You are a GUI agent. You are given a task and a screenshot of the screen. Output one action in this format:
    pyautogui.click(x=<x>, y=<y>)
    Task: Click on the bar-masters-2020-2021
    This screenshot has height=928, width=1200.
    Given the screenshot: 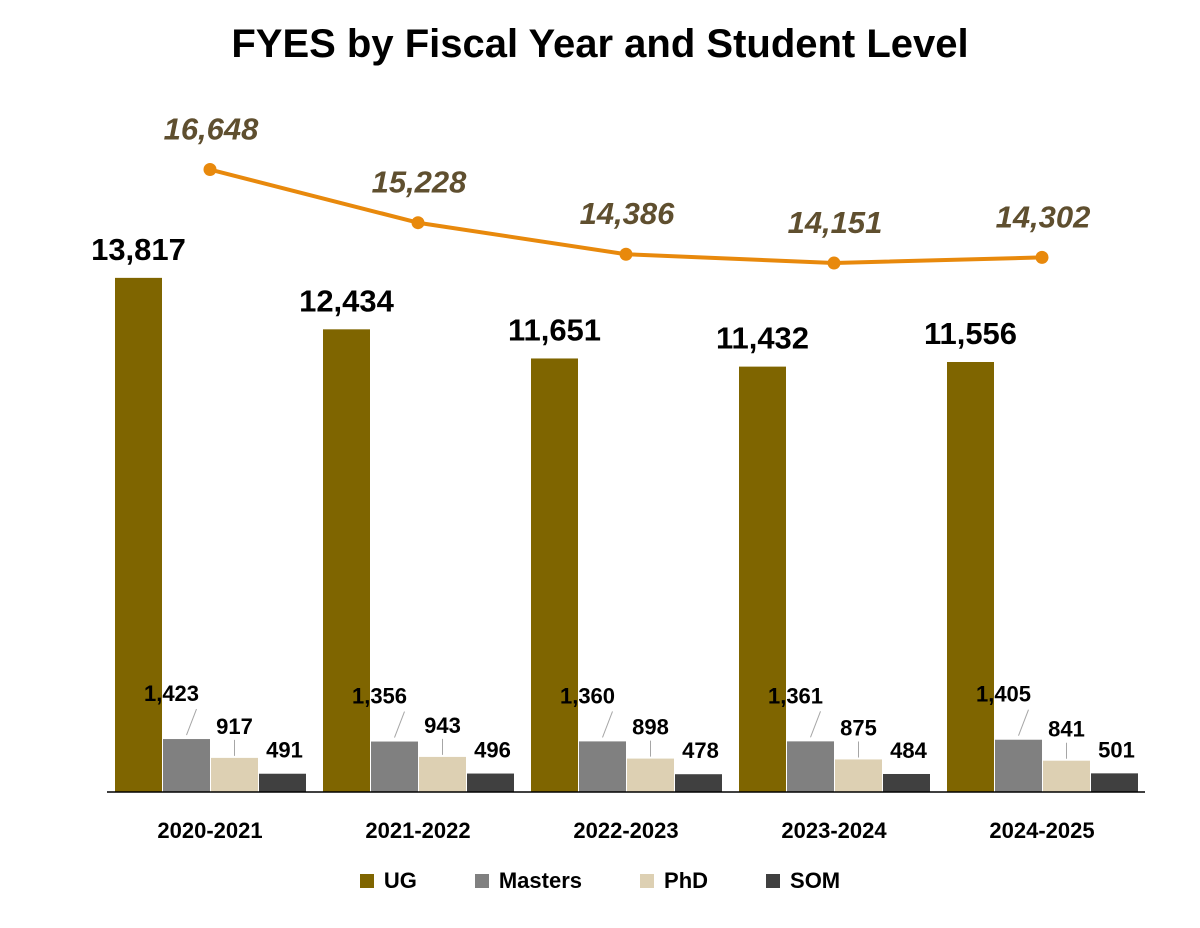 What is the action you would take?
    pyautogui.click(x=186, y=765)
    